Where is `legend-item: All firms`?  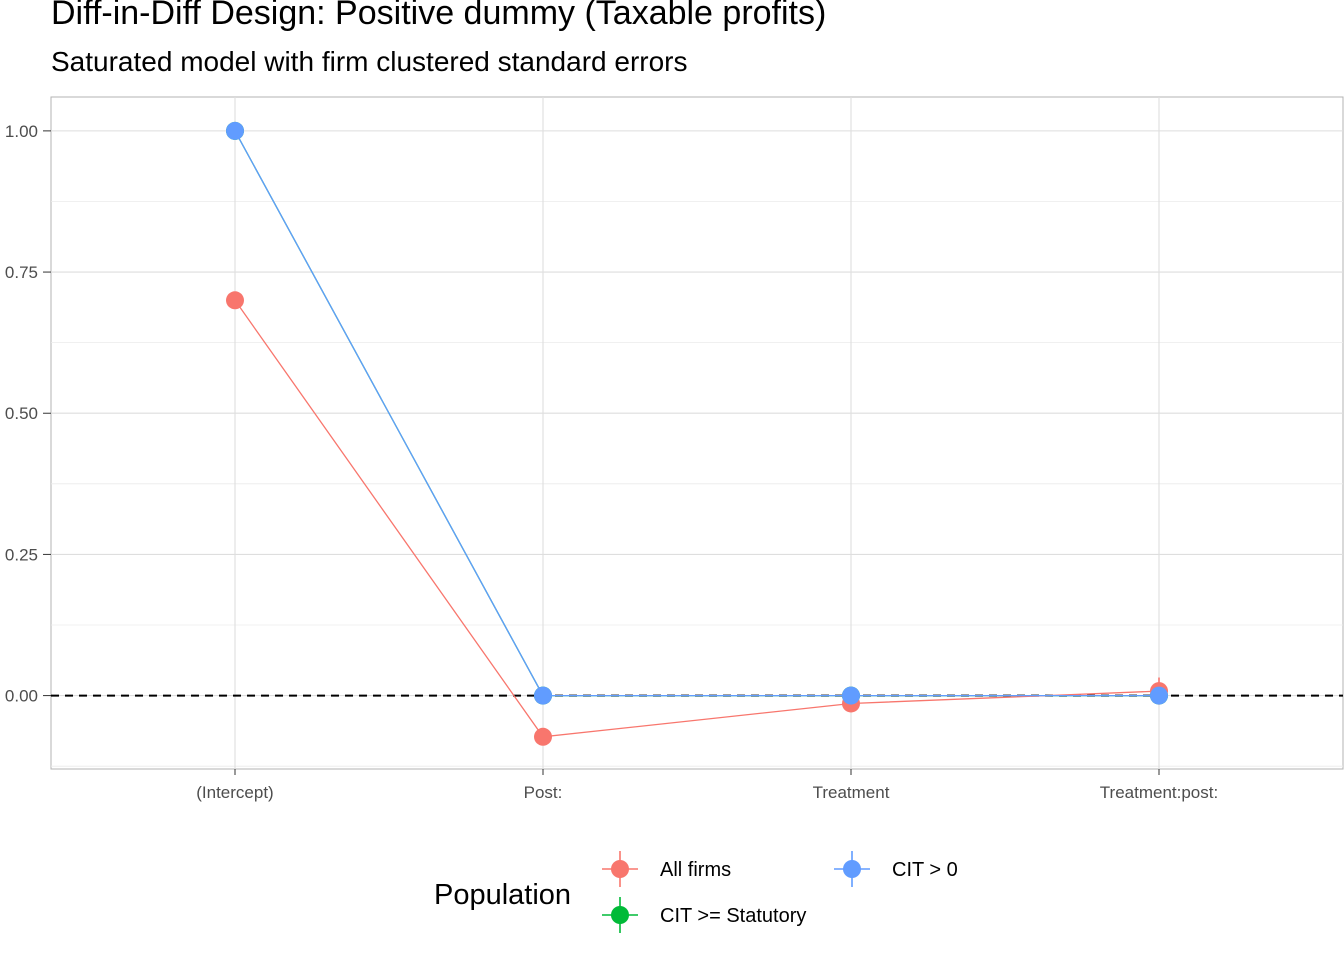 legend-item: All firms is located at coordinates (666, 869).